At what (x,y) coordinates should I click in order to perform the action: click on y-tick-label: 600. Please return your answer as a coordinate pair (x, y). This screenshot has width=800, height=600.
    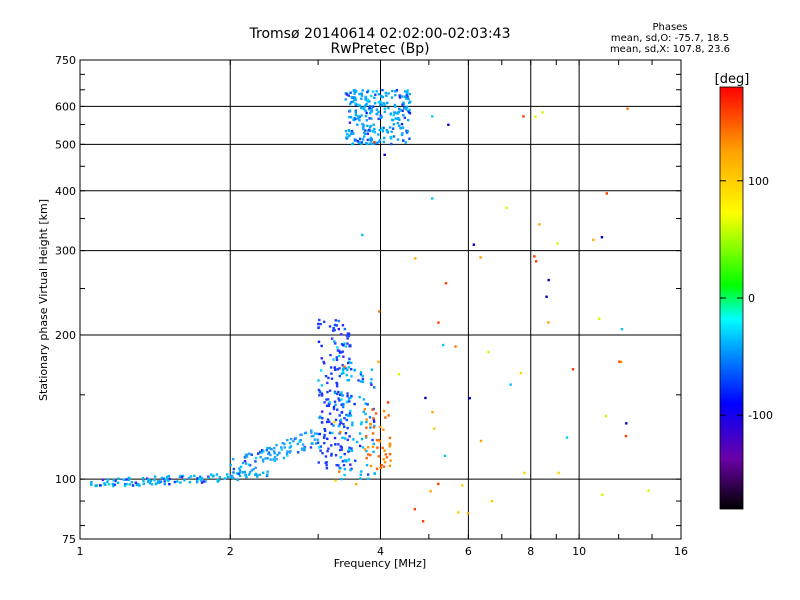
    Looking at the image, I should click on (65, 106).